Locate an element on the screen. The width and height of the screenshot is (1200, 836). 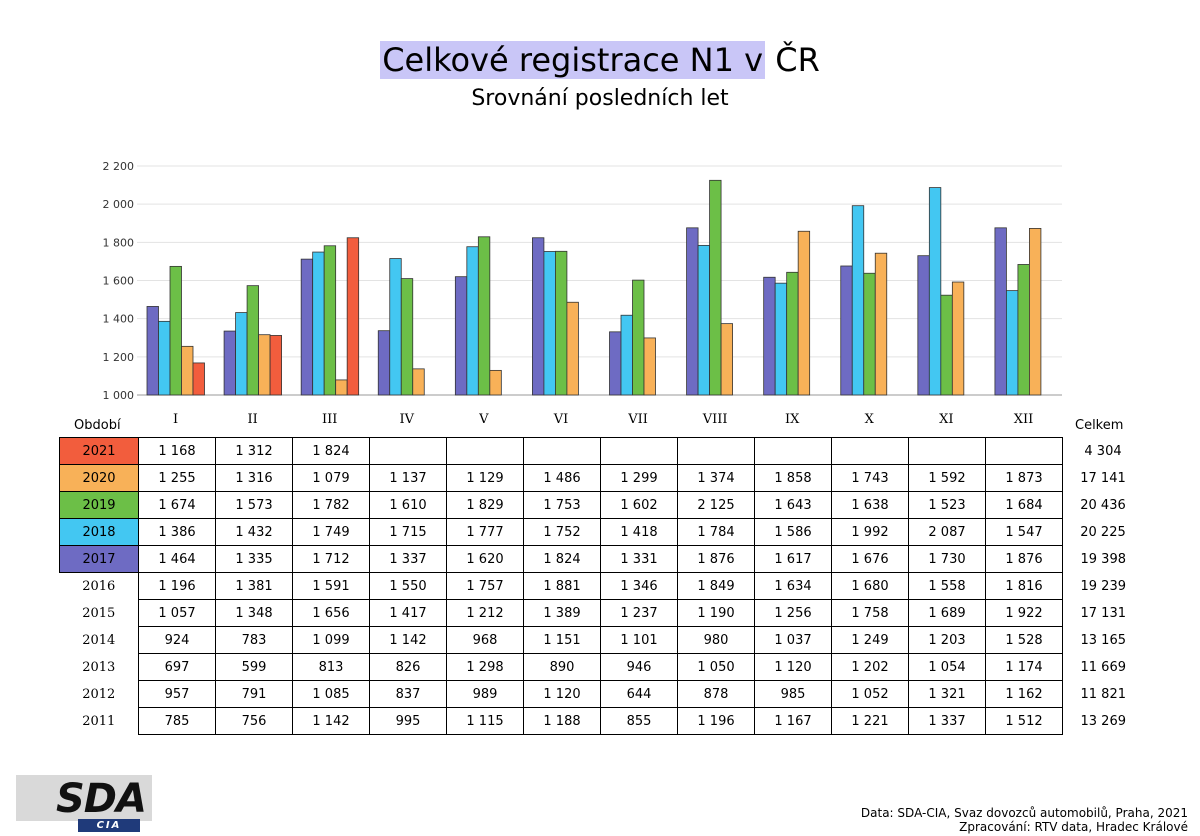
bar-2020-XII is located at coordinates (1035, 312).